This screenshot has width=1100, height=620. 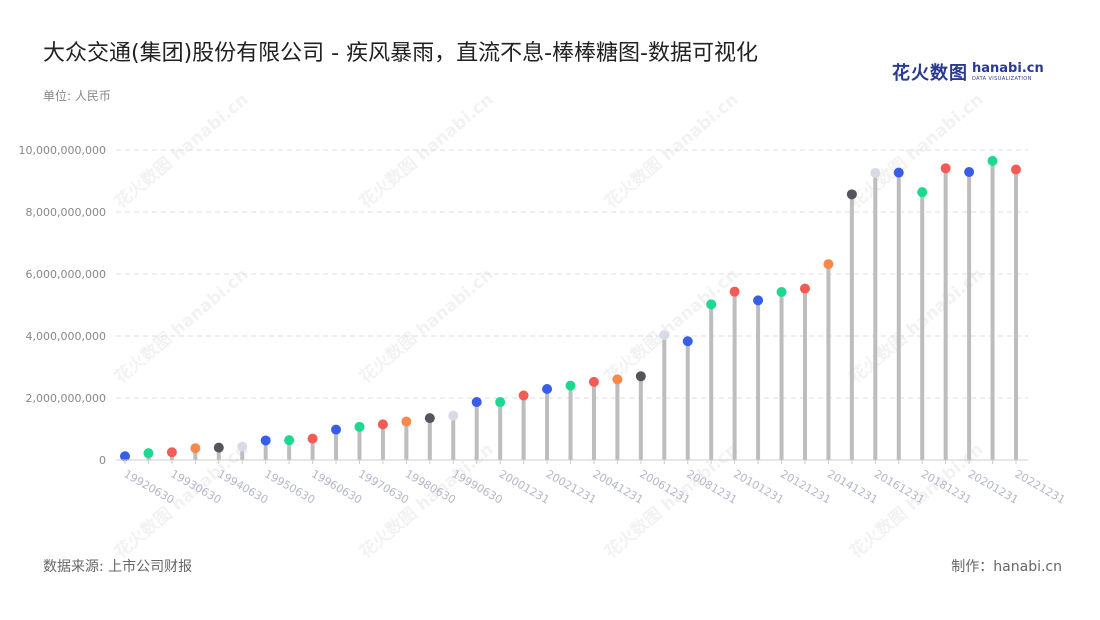 What do you see at coordinates (993, 486) in the screenshot?
I see `x-tick-label: 20201231` at bounding box center [993, 486].